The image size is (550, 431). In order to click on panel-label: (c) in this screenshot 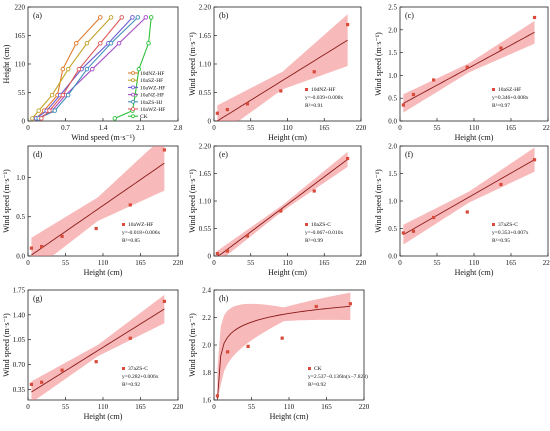, I will do `click(409, 15)`.